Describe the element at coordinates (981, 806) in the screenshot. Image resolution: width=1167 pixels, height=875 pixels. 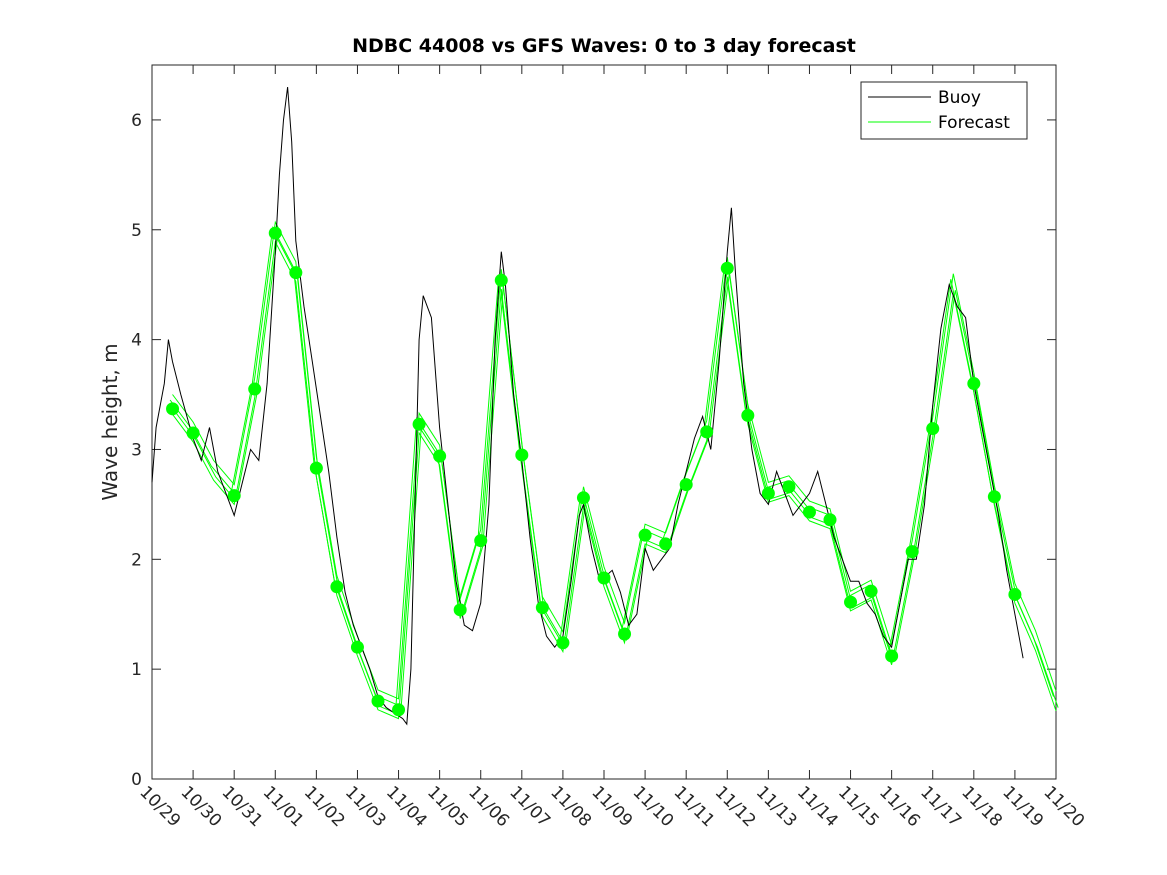
I see `x-tick-label: 11/18` at that location.